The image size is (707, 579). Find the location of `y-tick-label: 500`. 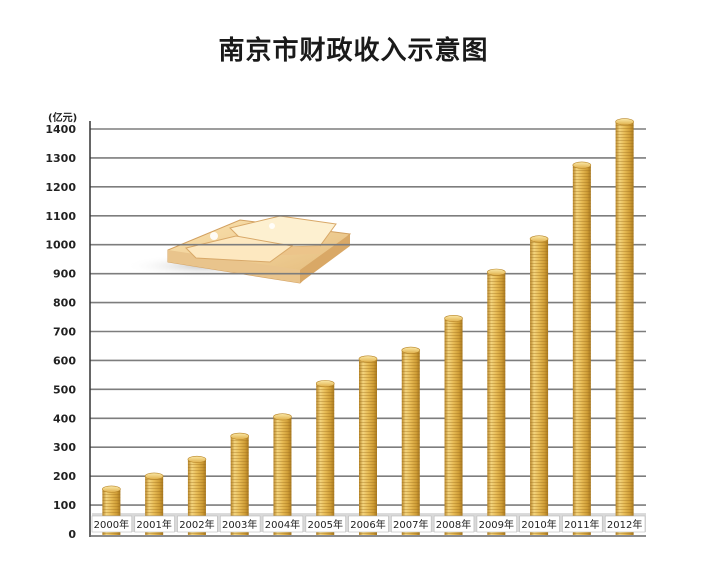

y-tick-label: 500 is located at coordinates (64, 389).